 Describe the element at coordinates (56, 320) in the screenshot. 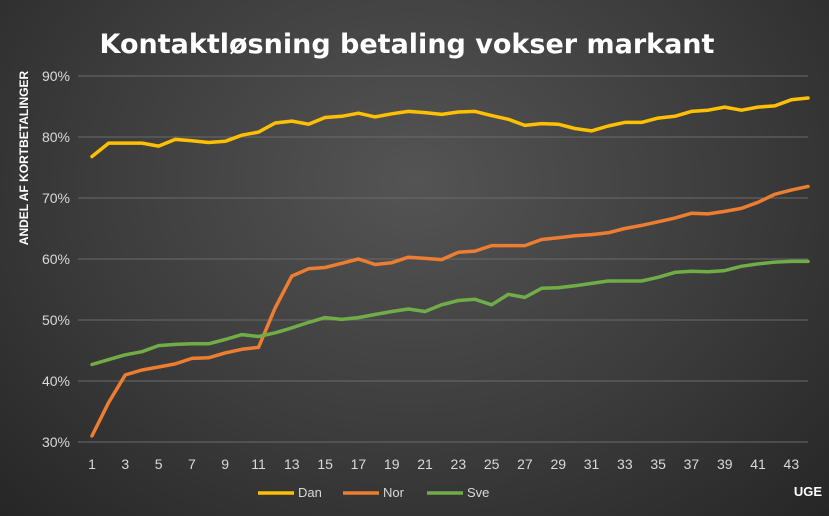

I see `y-tick-label: 50%` at that location.